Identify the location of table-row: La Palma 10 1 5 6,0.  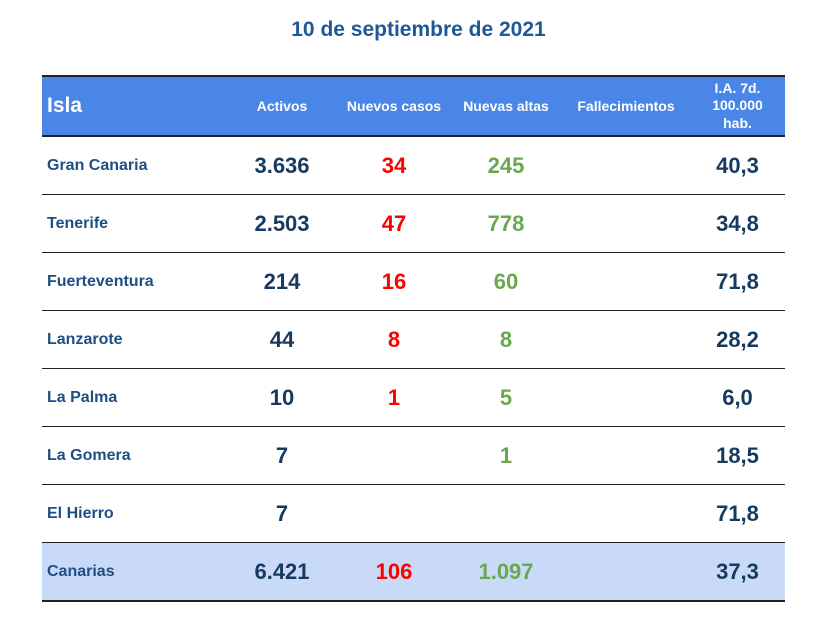
(413, 397).